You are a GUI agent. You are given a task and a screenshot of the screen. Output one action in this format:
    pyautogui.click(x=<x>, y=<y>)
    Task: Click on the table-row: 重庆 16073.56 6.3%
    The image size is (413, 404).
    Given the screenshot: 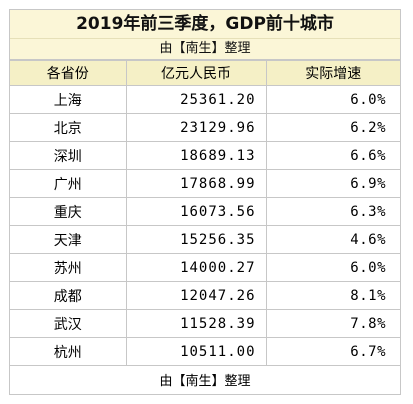 What is the action you would take?
    pyautogui.click(x=205, y=211)
    